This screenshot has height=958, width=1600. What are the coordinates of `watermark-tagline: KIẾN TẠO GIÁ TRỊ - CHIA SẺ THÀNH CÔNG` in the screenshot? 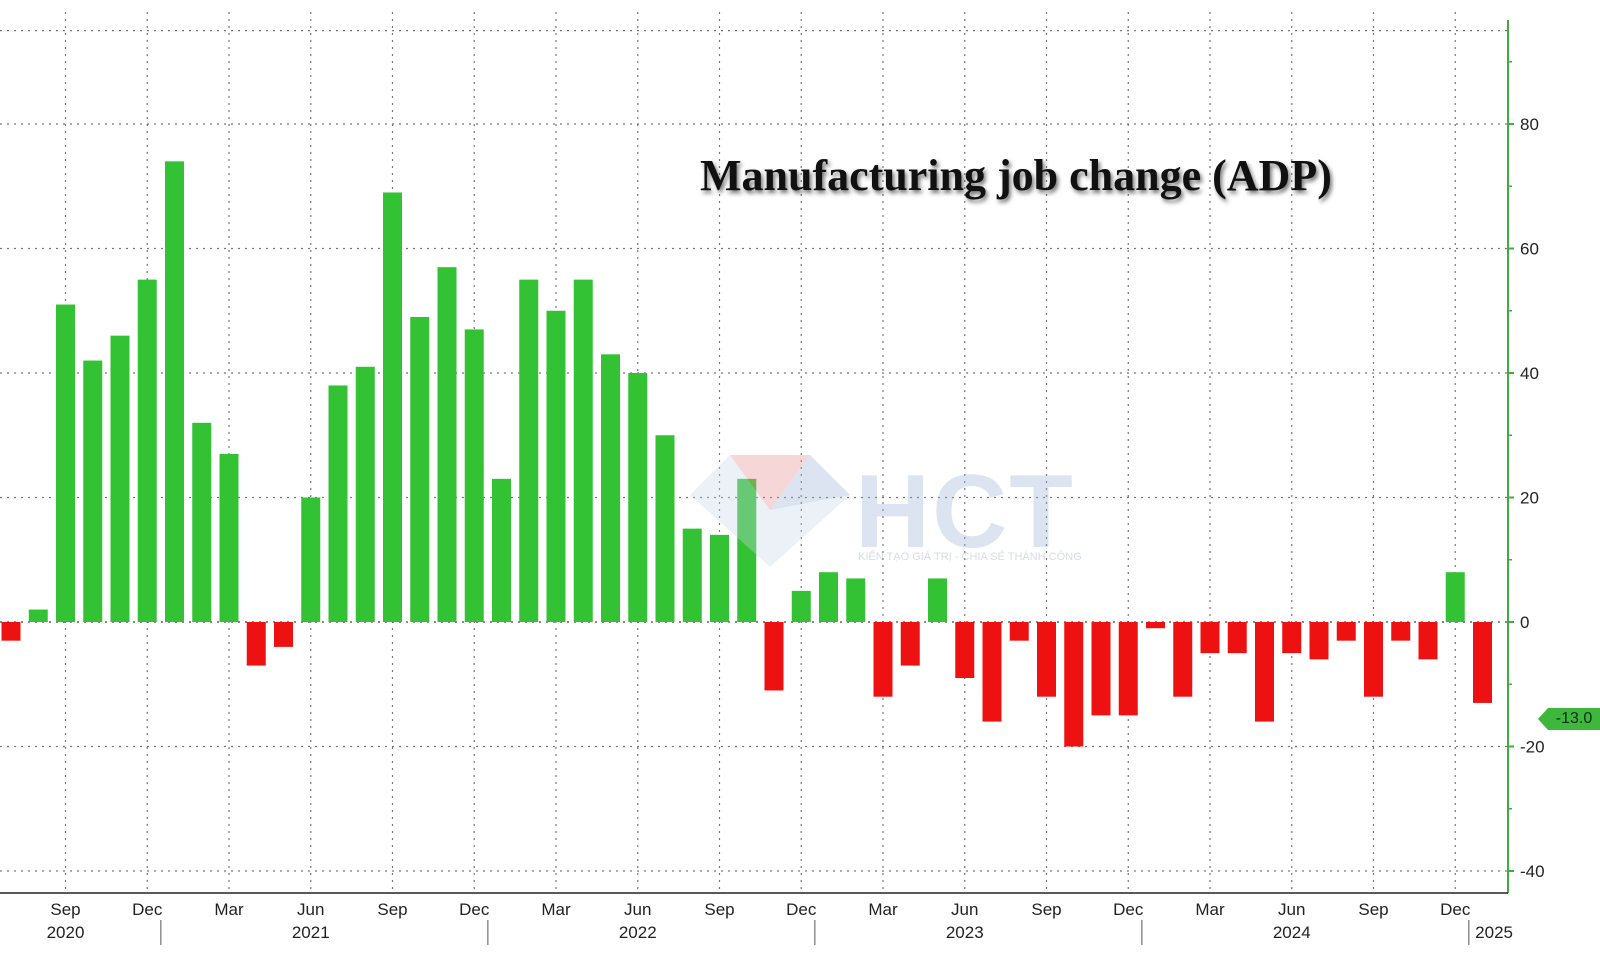 It's located at (970, 557).